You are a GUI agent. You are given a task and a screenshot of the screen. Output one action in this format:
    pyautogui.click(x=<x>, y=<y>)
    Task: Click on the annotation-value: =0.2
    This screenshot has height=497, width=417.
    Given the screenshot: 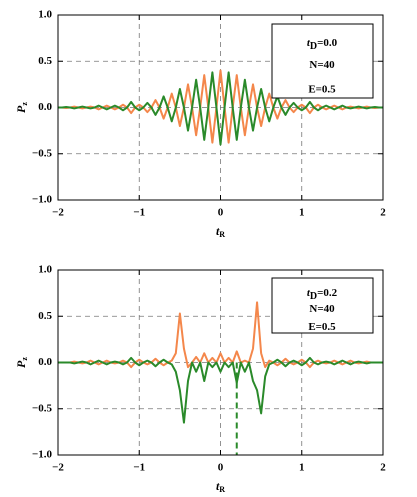 What is the action you would take?
    pyautogui.click(x=327, y=293)
    